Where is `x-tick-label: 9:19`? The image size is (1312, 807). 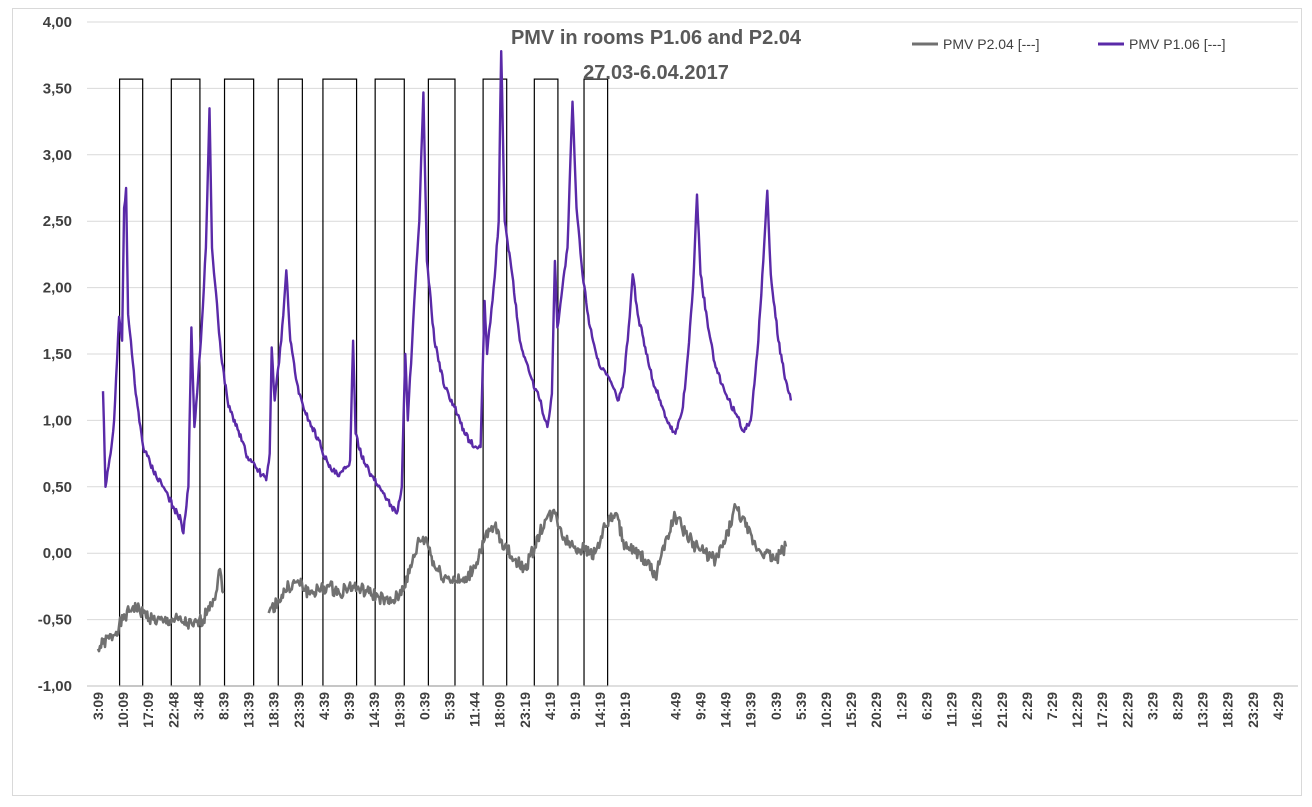
x-tick-label: 9:19 is located at coordinates (575, 706).